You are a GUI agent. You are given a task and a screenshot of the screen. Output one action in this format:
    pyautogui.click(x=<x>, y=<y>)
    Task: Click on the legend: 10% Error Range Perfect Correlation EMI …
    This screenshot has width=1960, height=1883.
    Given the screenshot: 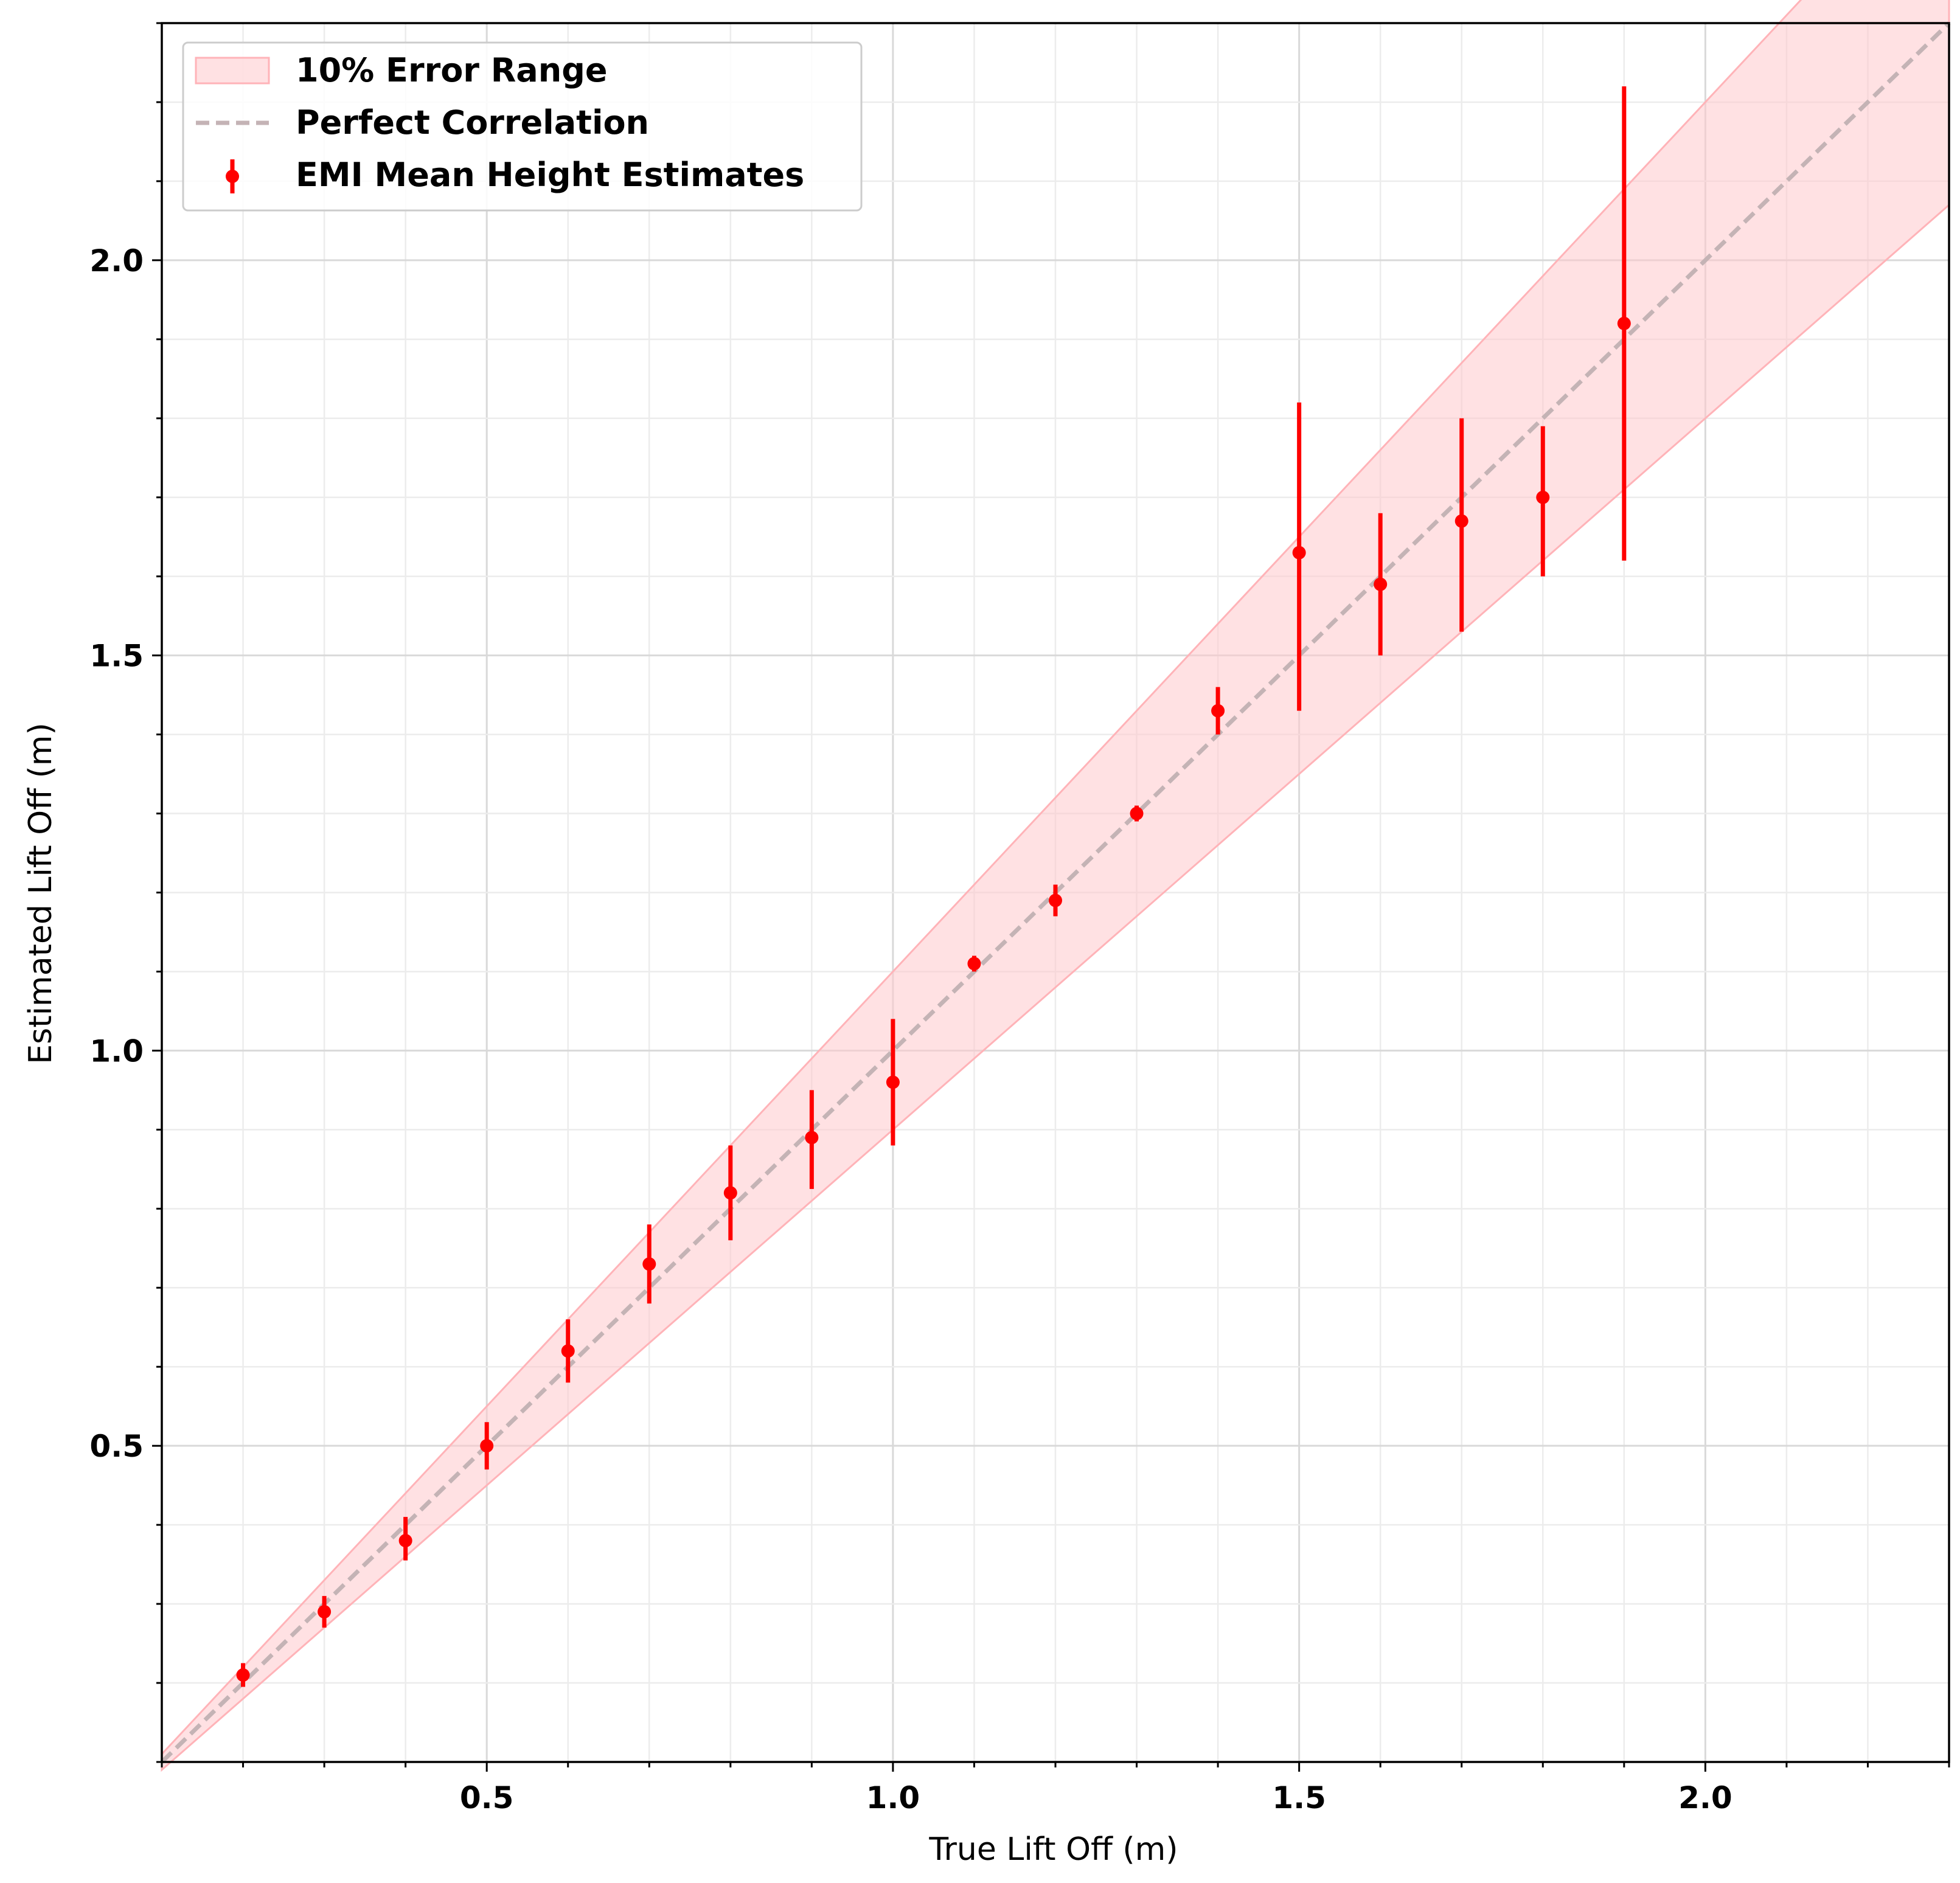 What is the action you would take?
    pyautogui.click(x=522, y=127)
    